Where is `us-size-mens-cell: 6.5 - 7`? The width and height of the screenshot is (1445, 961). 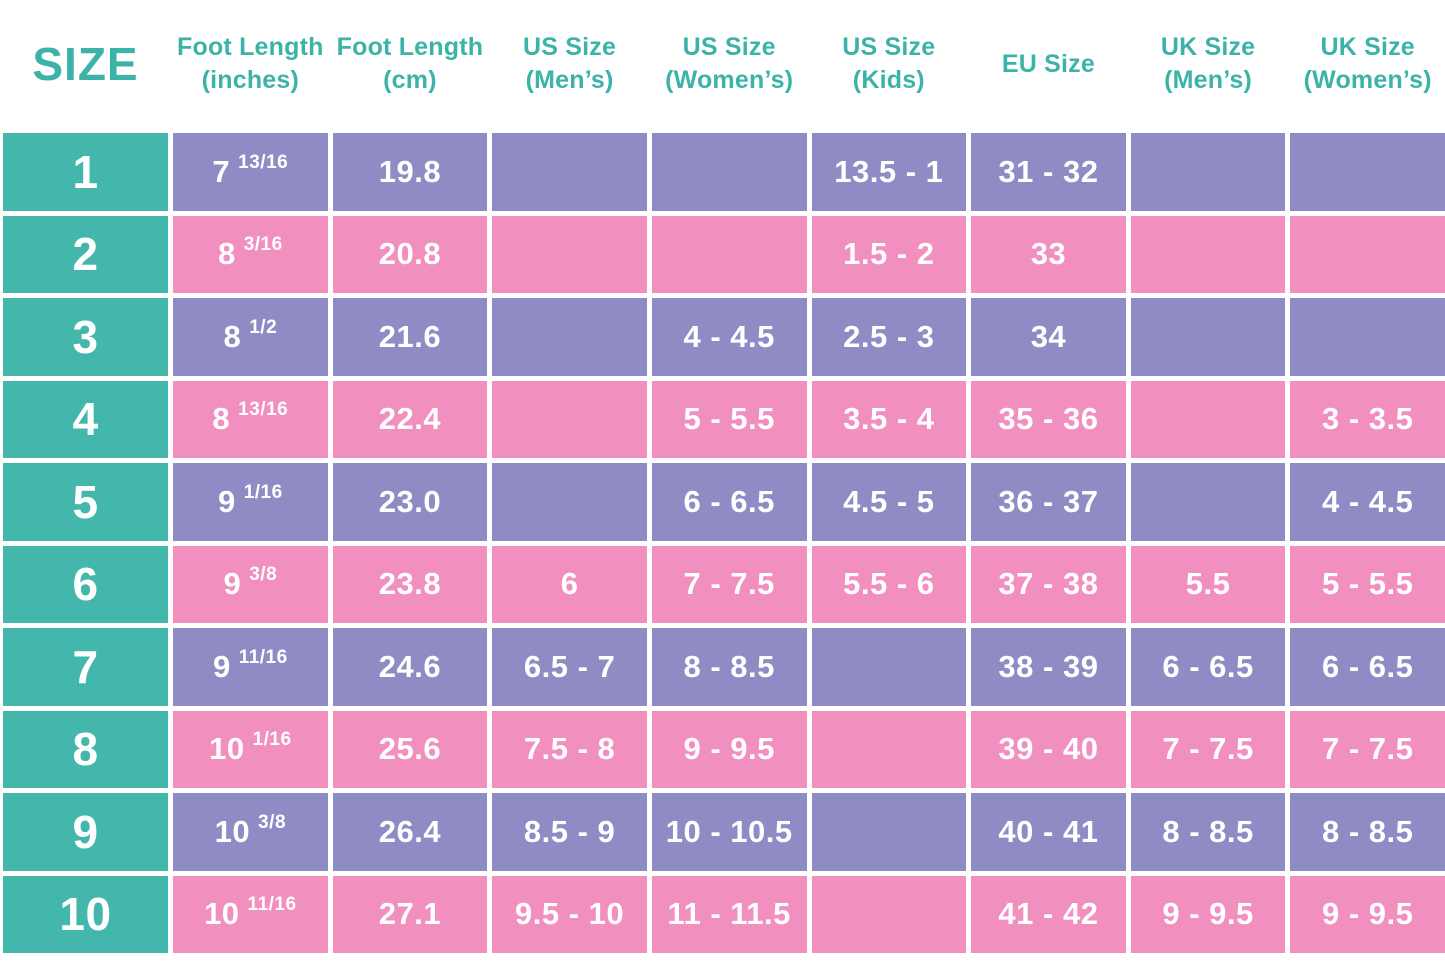 us-size-mens-cell: 6.5 - 7 is located at coordinates (569, 667).